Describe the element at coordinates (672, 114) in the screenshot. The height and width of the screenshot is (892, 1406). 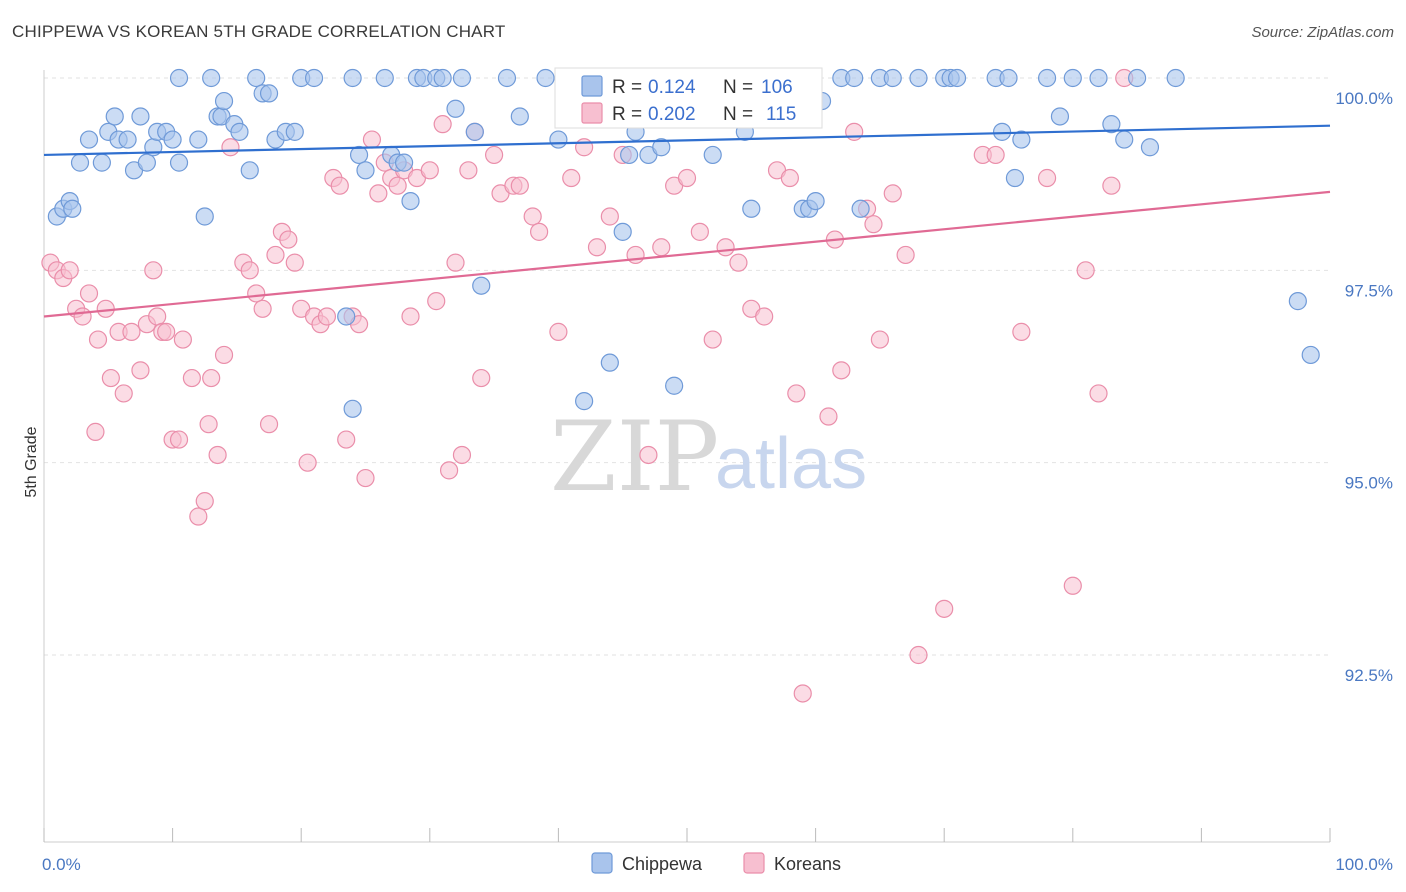
I see `legend-r-value-2: 0.202` at that location.